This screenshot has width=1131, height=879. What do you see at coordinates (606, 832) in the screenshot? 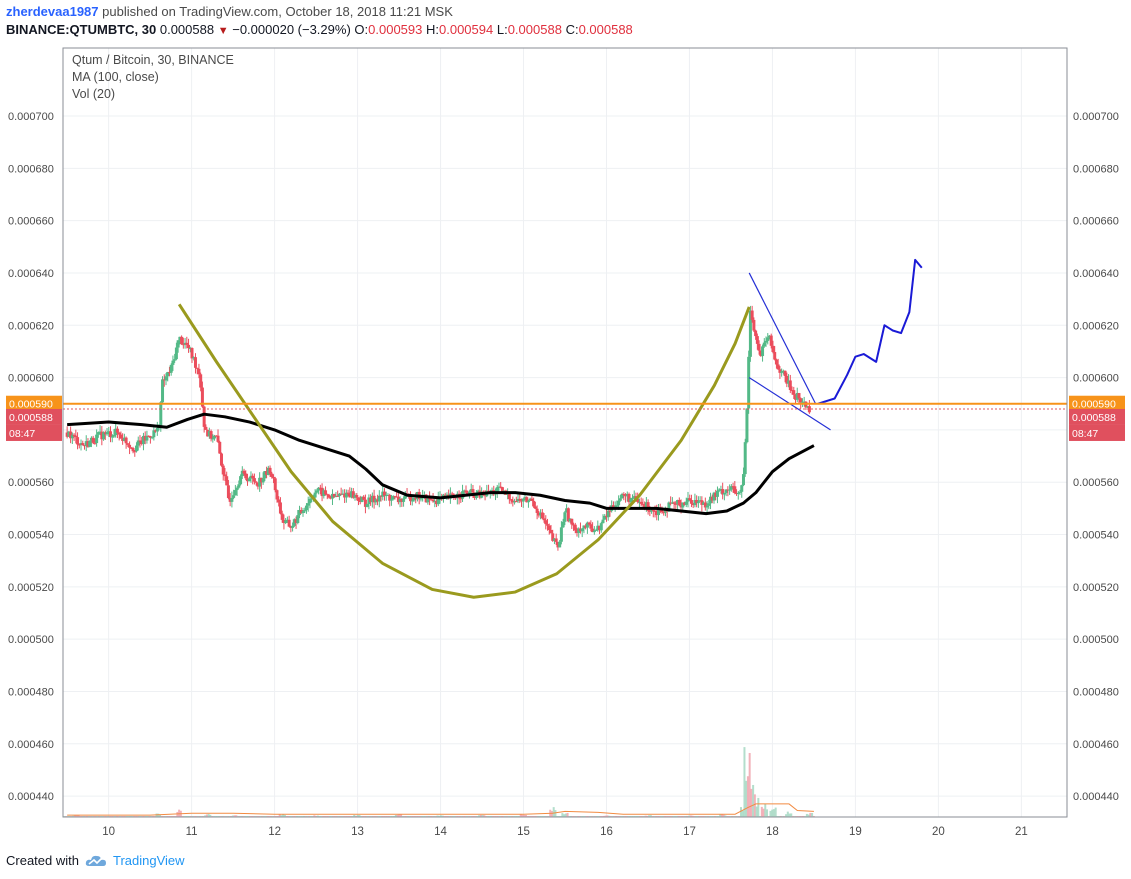
I see `x-tick-label: 16` at bounding box center [606, 832].